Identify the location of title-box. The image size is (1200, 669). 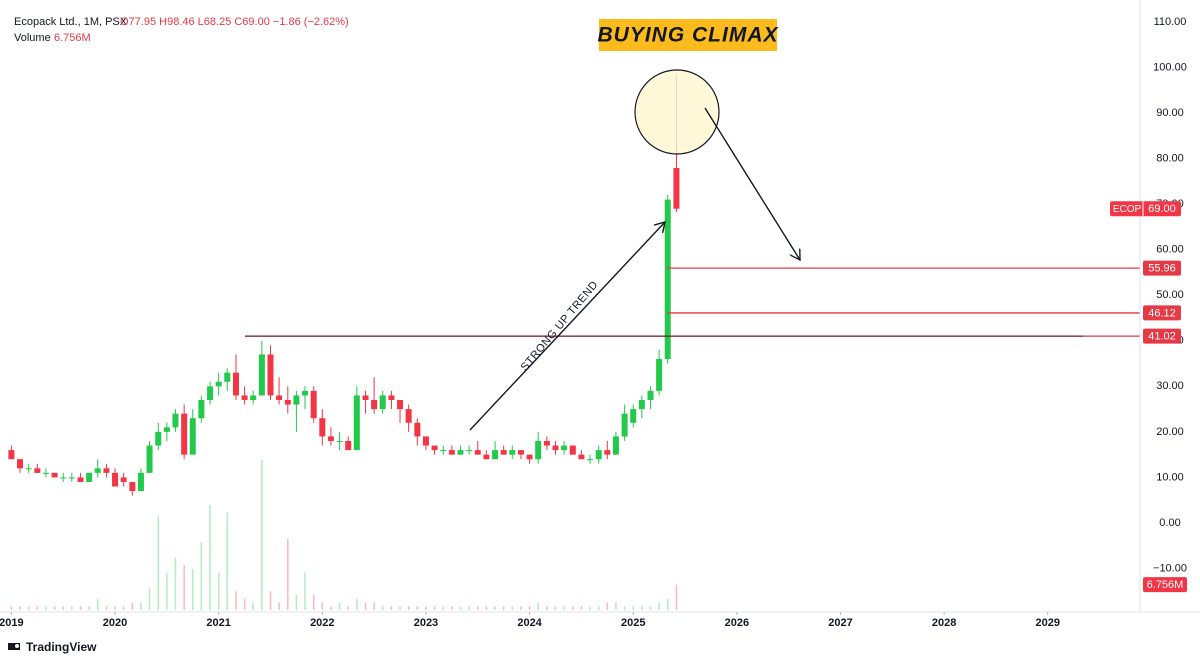
(688, 35).